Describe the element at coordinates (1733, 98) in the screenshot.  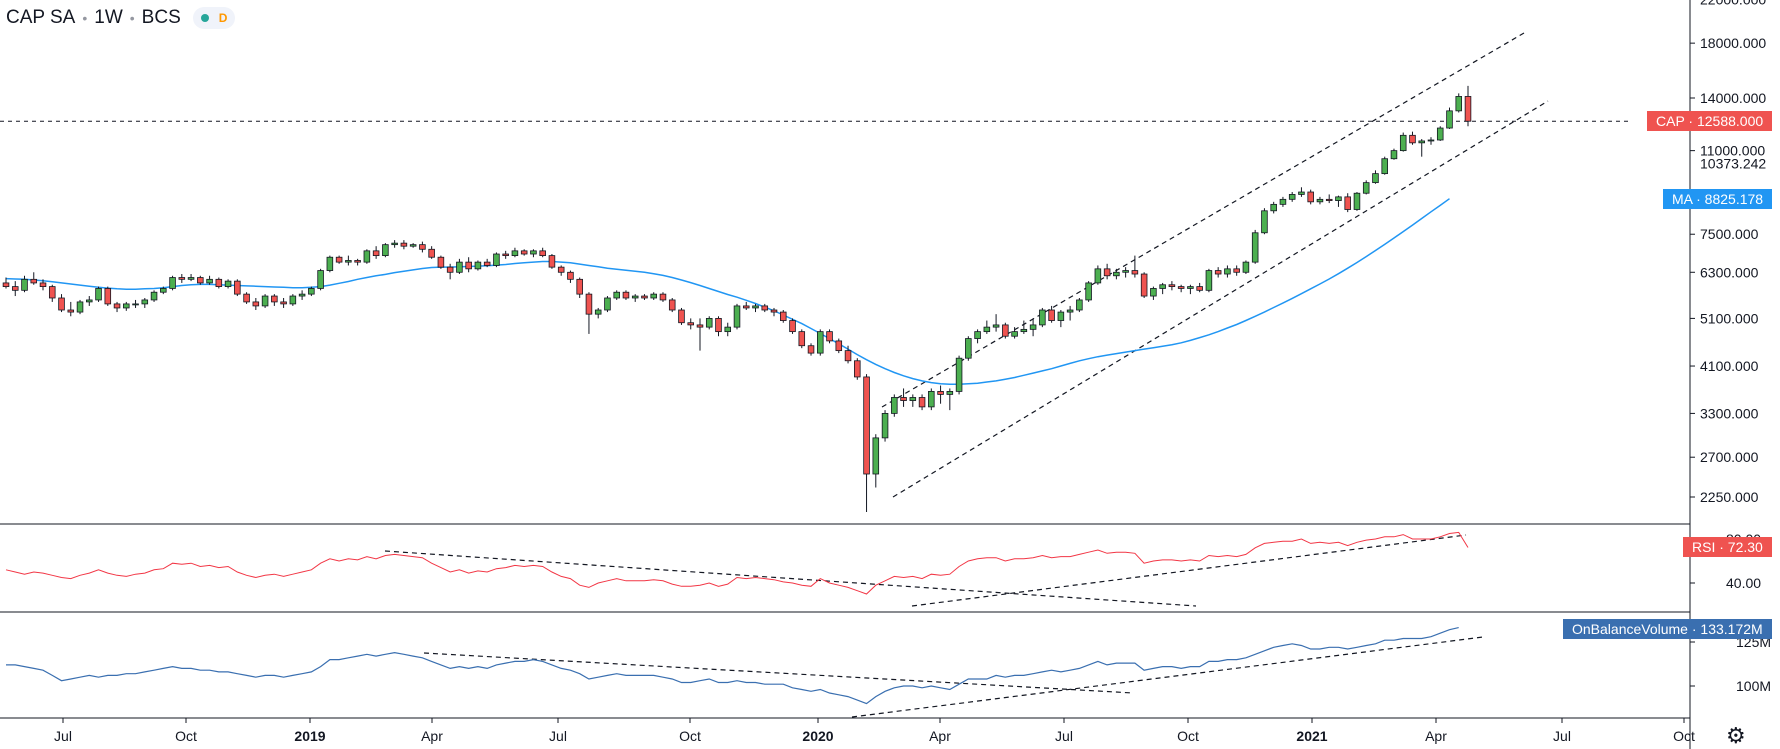
I see `price-tick-label: 14000.000` at that location.